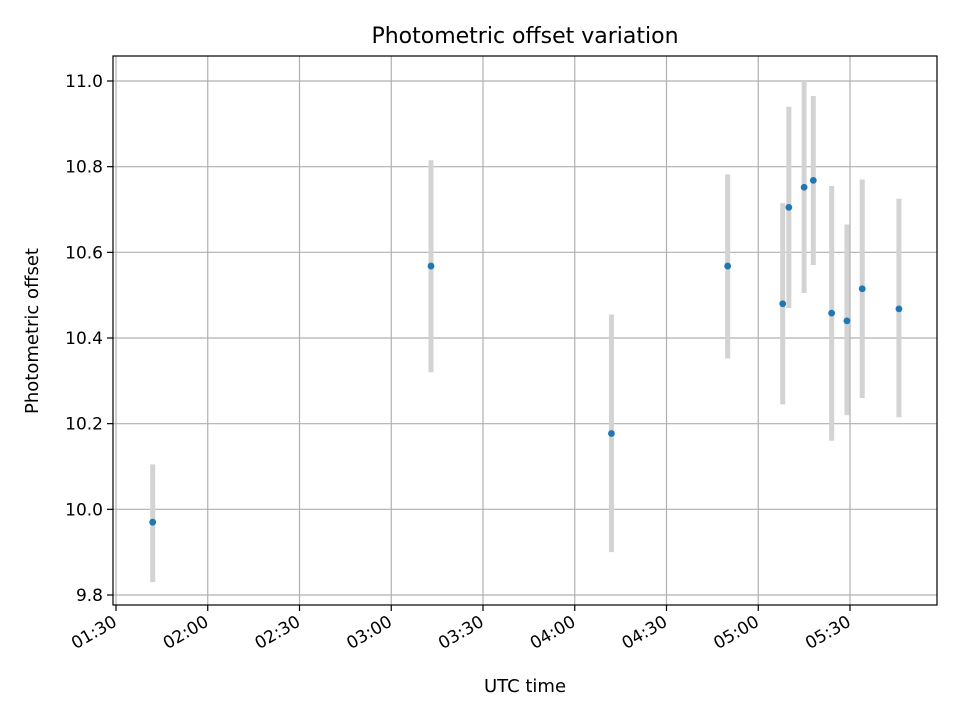 This screenshot has width=960, height=720. Describe the element at coordinates (84, 510) in the screenshot. I see `y-tick-label: 10.0` at that location.